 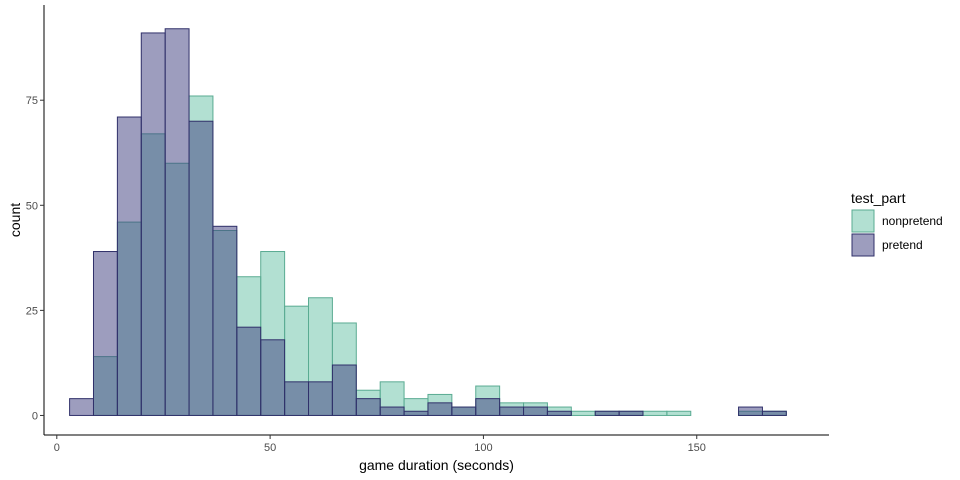 What do you see at coordinates (878, 198) in the screenshot?
I see `legend-title: test_part` at bounding box center [878, 198].